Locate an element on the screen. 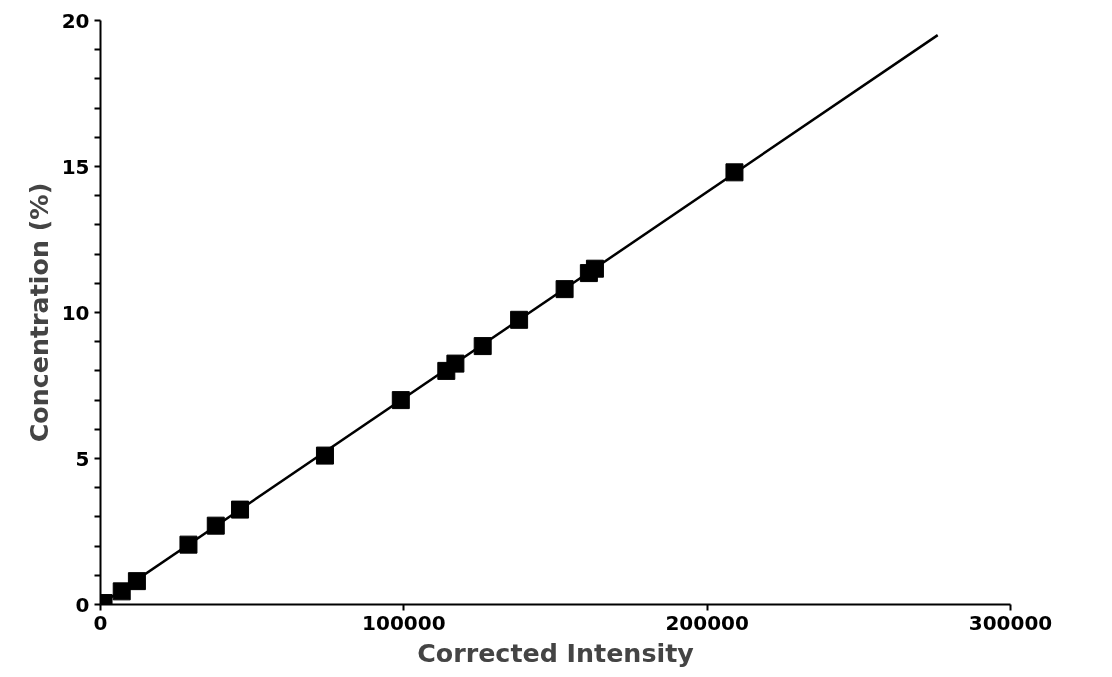 This screenshot has width=1112, height=677. y-tick-label: 5 is located at coordinates (82, 458).